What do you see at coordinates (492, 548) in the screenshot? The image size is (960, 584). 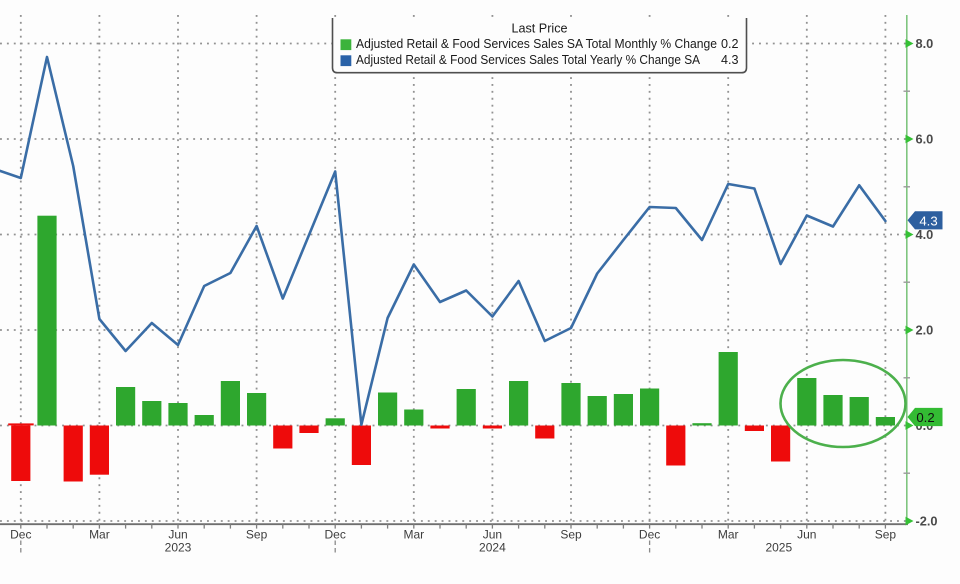 I see `svg-text: 2024` at bounding box center [492, 548].